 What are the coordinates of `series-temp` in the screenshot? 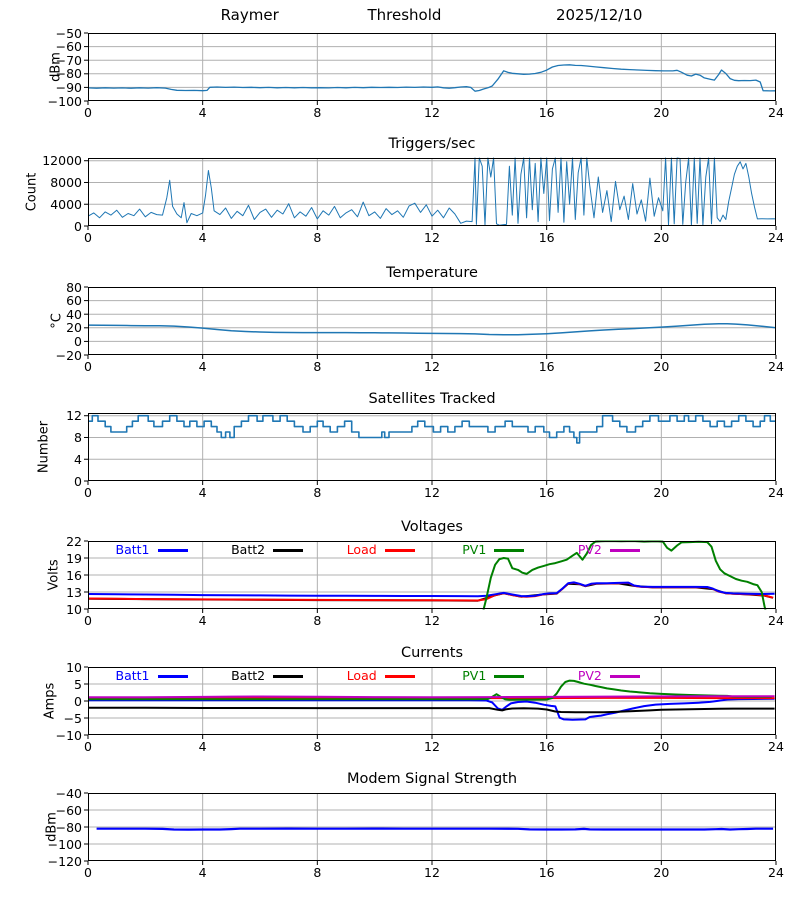 It's located at (432, 329).